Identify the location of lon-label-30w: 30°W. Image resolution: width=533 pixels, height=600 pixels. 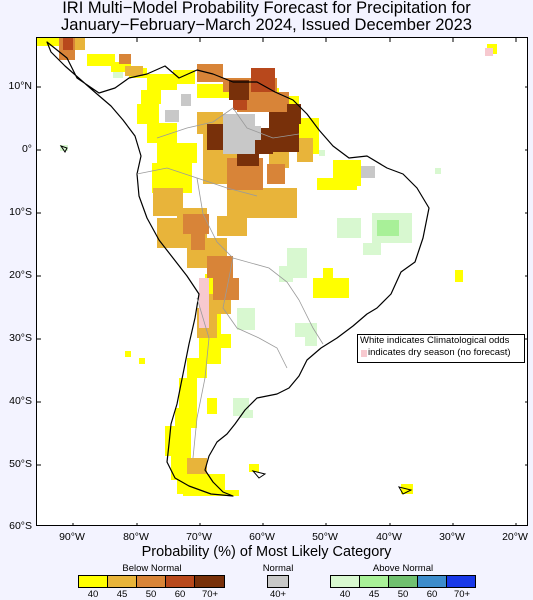
(452, 537).